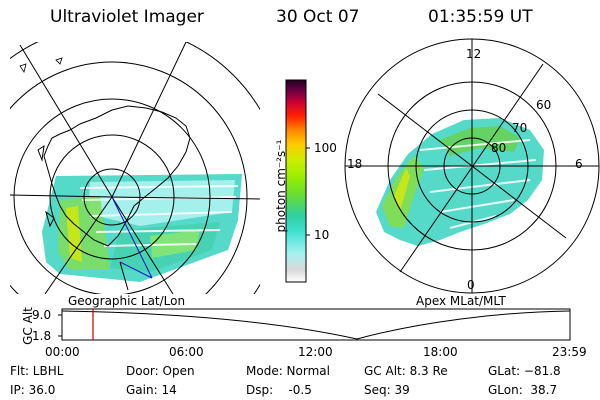  What do you see at coordinates (579, 164) in the screenshot?
I see `mlt-label-6: 6` at bounding box center [579, 164].